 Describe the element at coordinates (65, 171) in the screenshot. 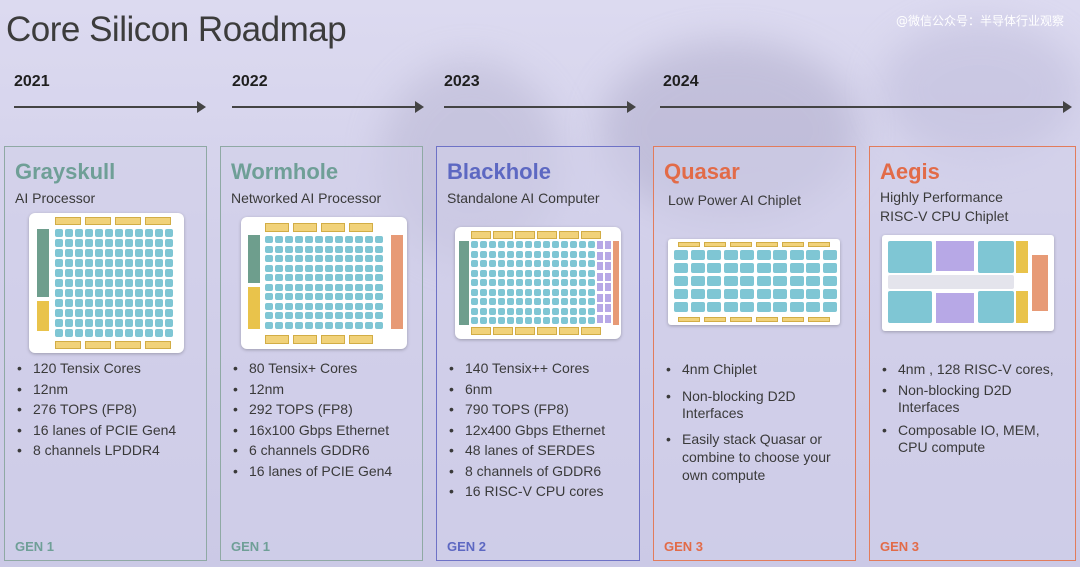

I see `chip-name: Grayskull` at that location.